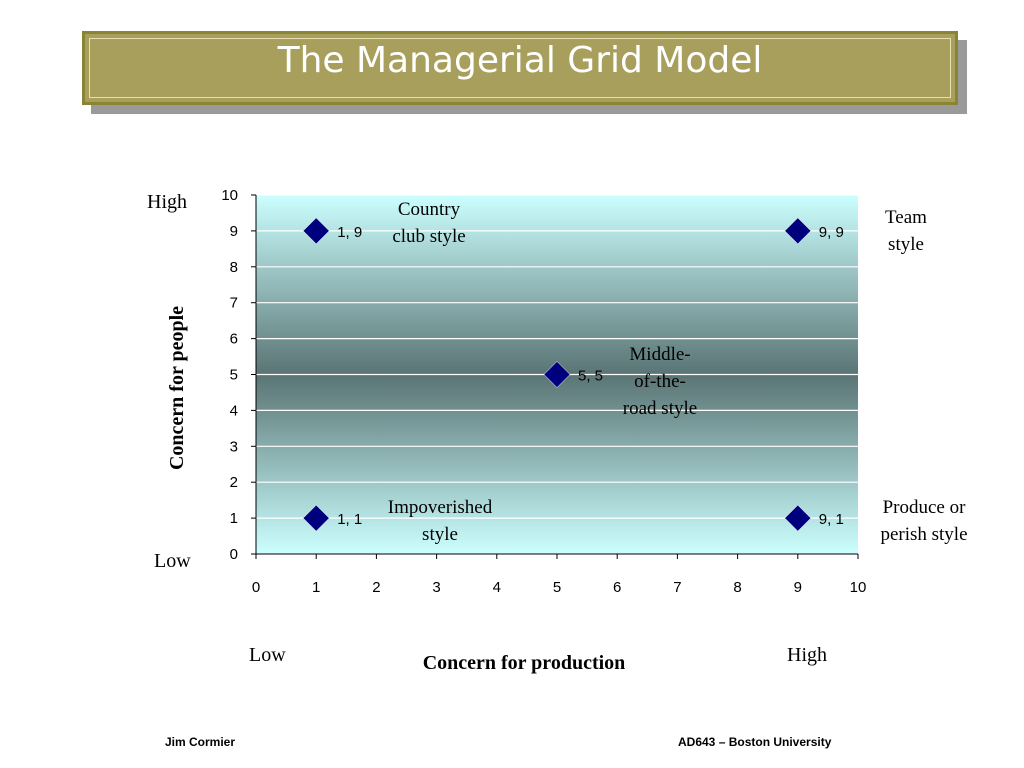  What do you see at coordinates (267, 655) in the screenshot?
I see `x-low-label: Low` at bounding box center [267, 655].